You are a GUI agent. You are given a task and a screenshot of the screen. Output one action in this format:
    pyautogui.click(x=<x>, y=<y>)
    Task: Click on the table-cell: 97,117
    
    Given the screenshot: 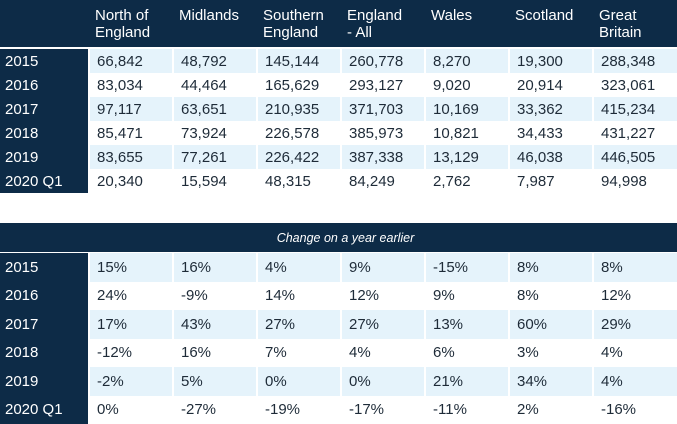 What is the action you would take?
    pyautogui.click(x=130, y=109)
    